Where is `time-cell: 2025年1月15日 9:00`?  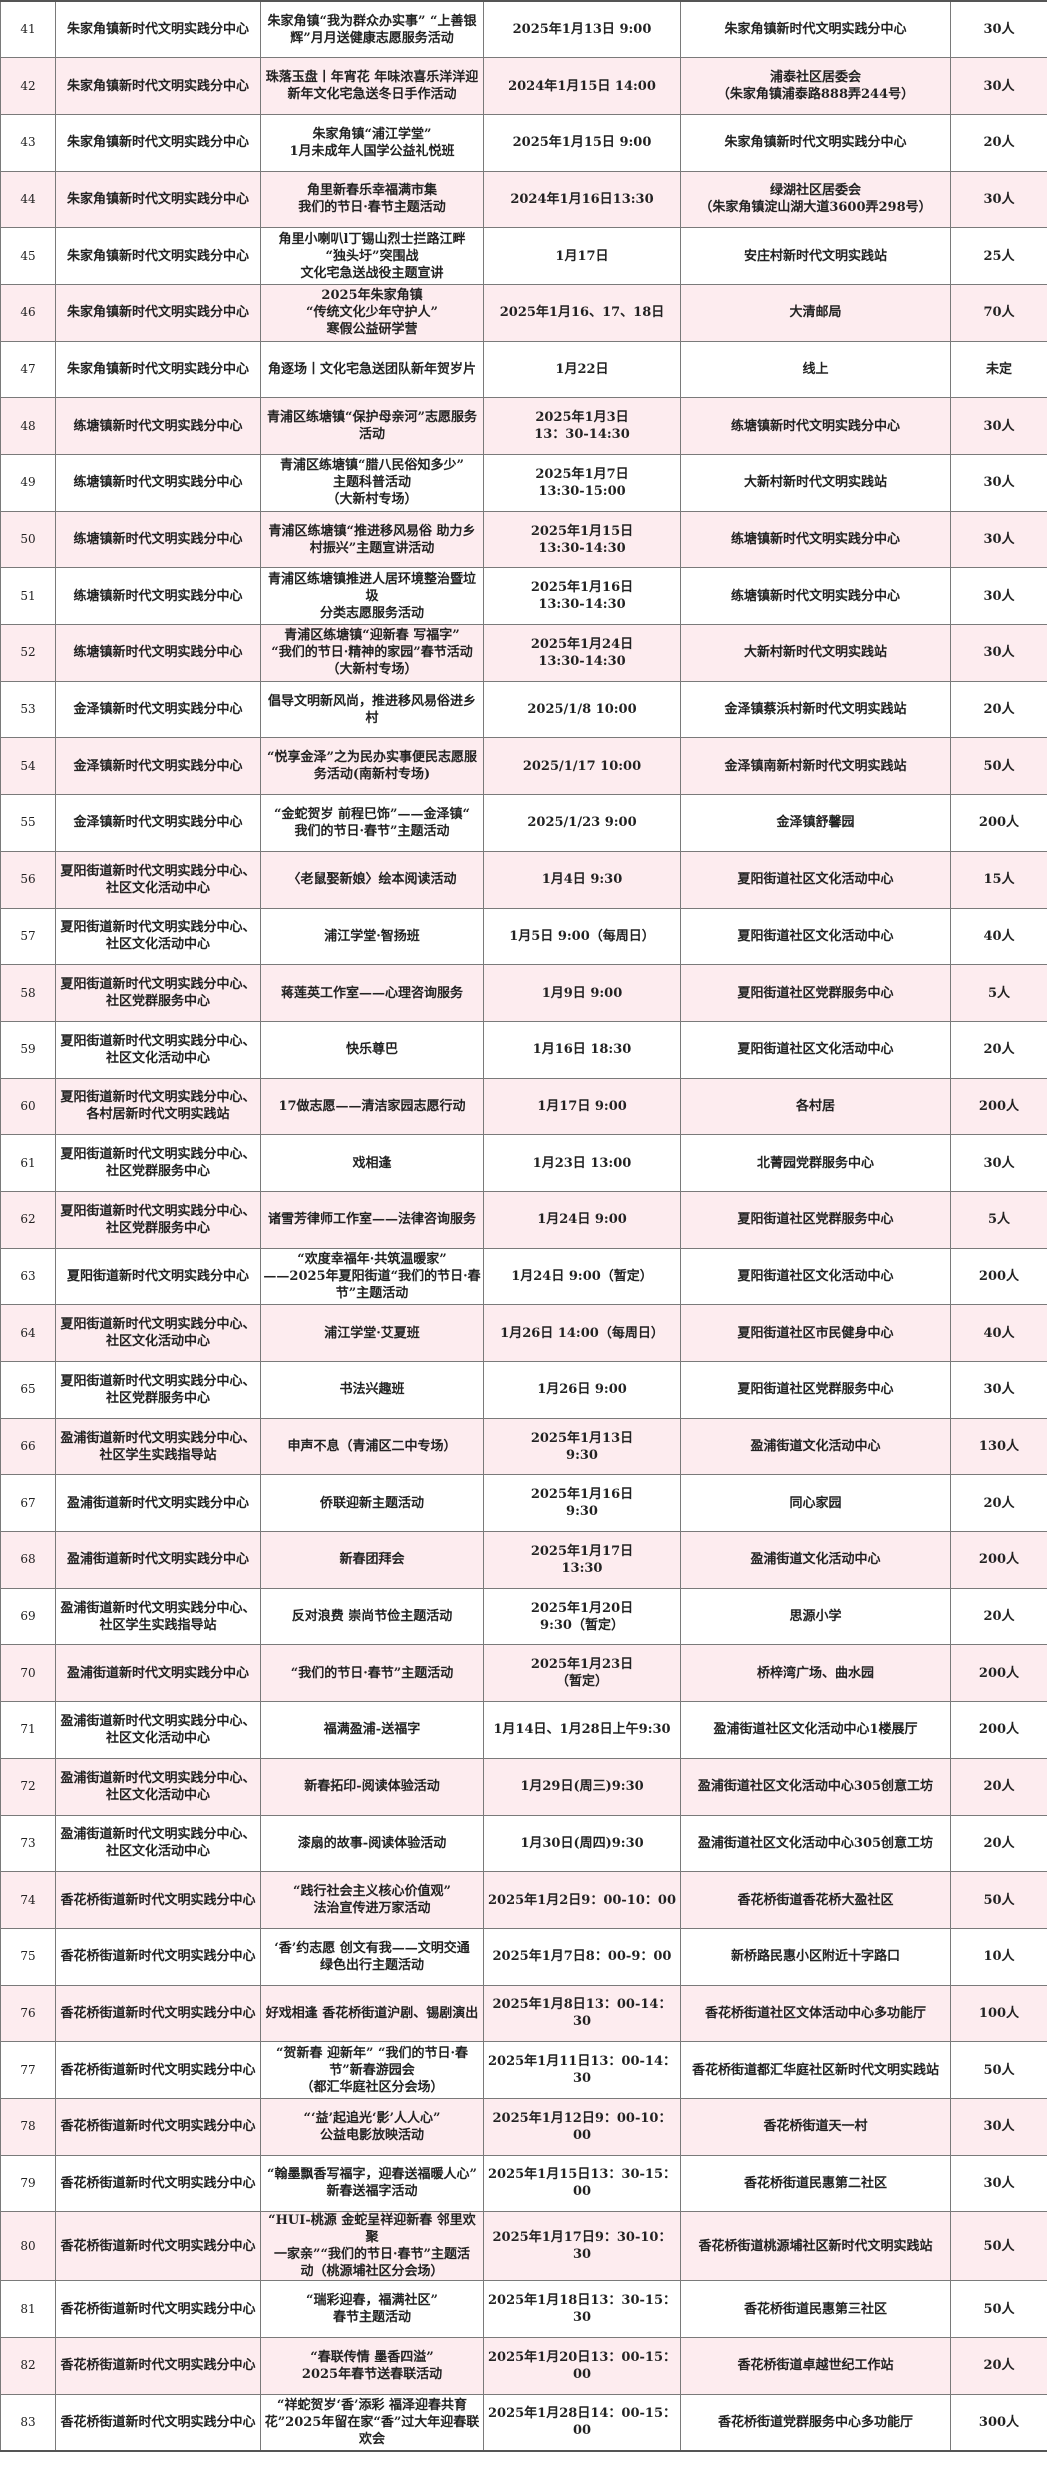
time-cell: 2025年1月15日 9:00 is located at coordinates (582, 142).